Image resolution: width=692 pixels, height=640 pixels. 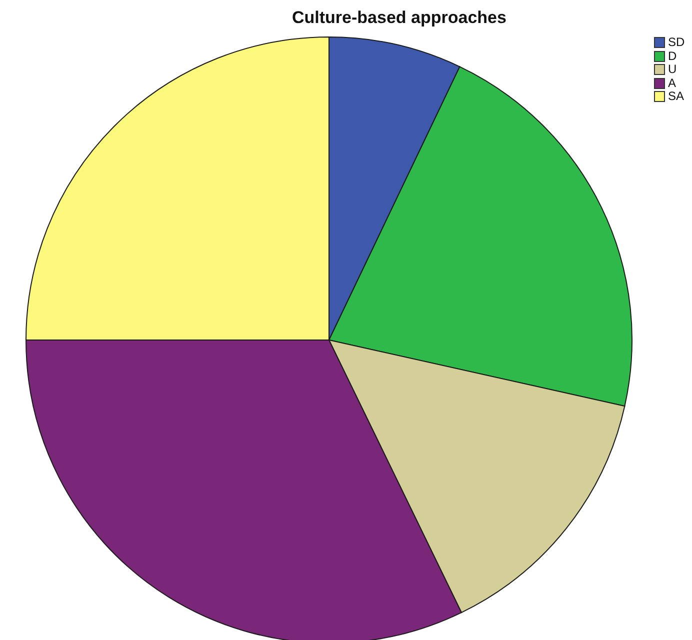 What do you see at coordinates (673, 69) in the screenshot?
I see `legend-label: U` at bounding box center [673, 69].